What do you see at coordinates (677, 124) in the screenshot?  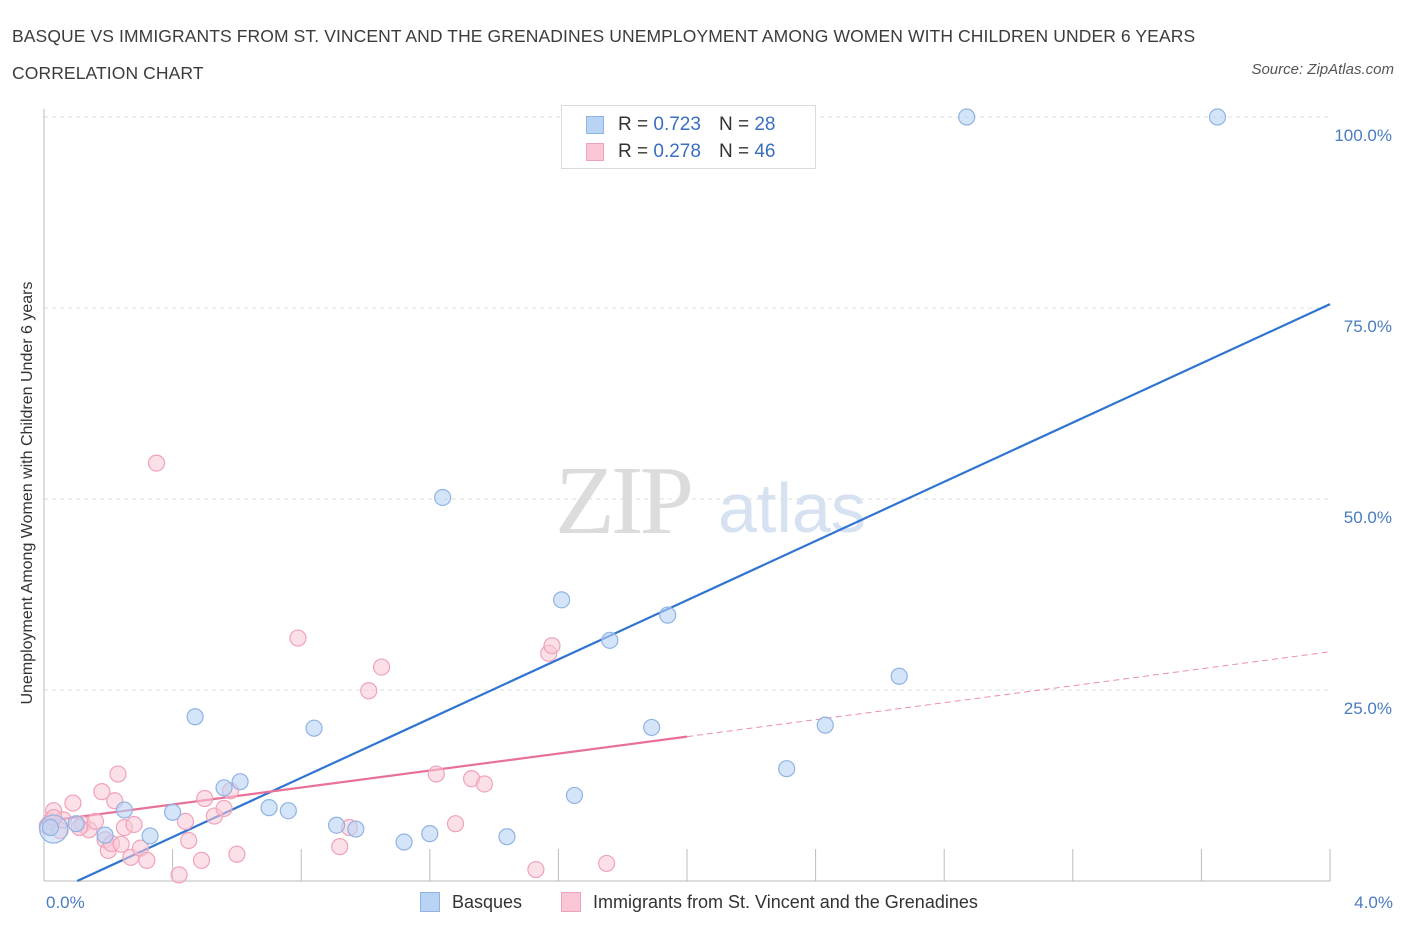 I see `basques-r-value: 0.723` at bounding box center [677, 124].